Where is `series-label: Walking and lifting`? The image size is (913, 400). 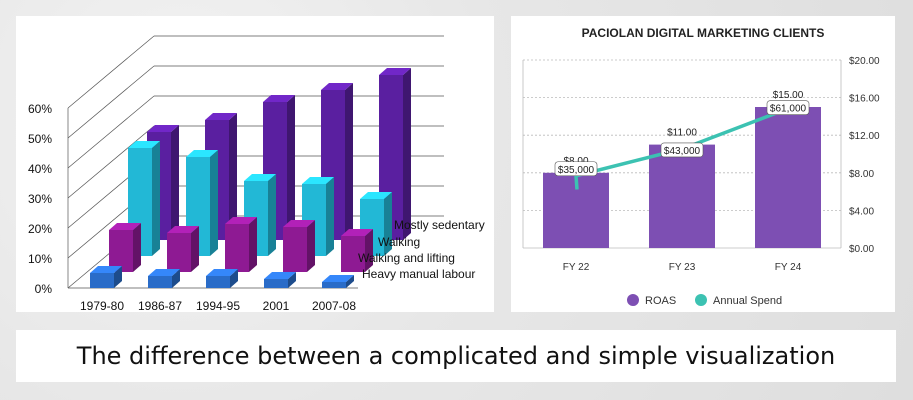
series-label: Walking and lifting is located at coordinates (406, 258).